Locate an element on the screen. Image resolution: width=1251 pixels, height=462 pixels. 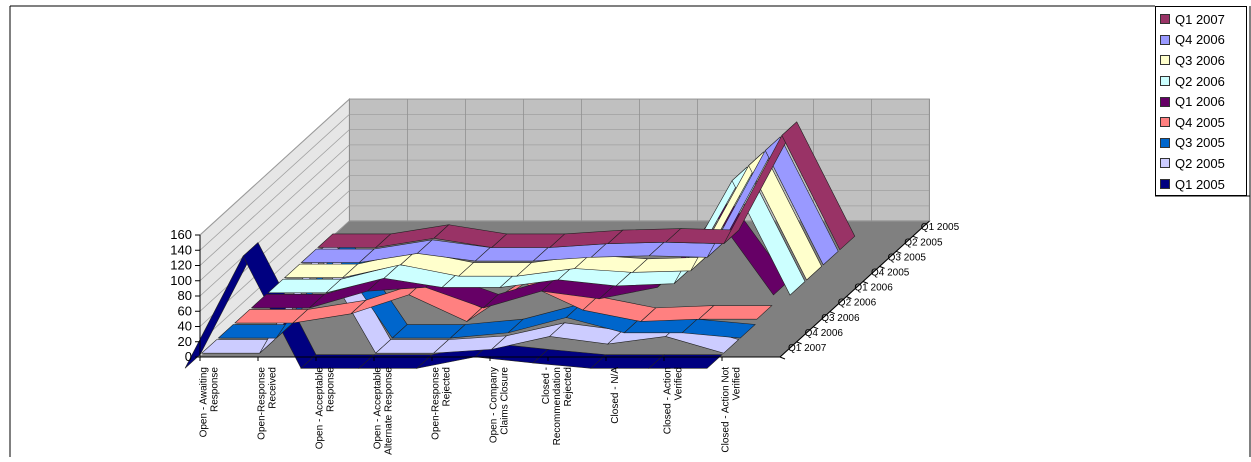
legend-item: Q2 2005 is located at coordinates (1203, 163).